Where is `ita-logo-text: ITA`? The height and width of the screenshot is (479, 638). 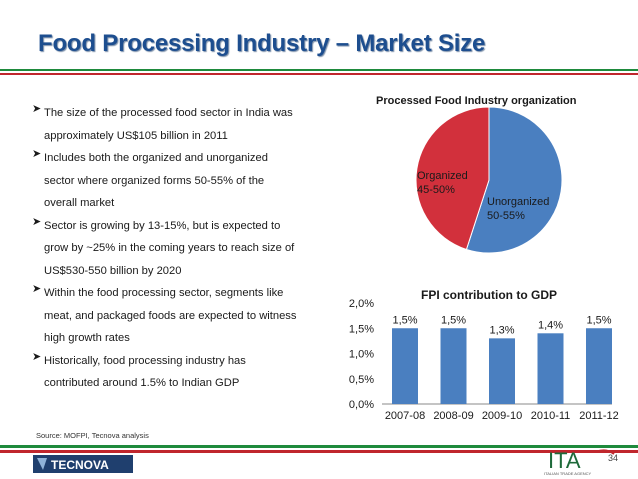
ita-logo-text: ITA is located at coordinates (564, 460).